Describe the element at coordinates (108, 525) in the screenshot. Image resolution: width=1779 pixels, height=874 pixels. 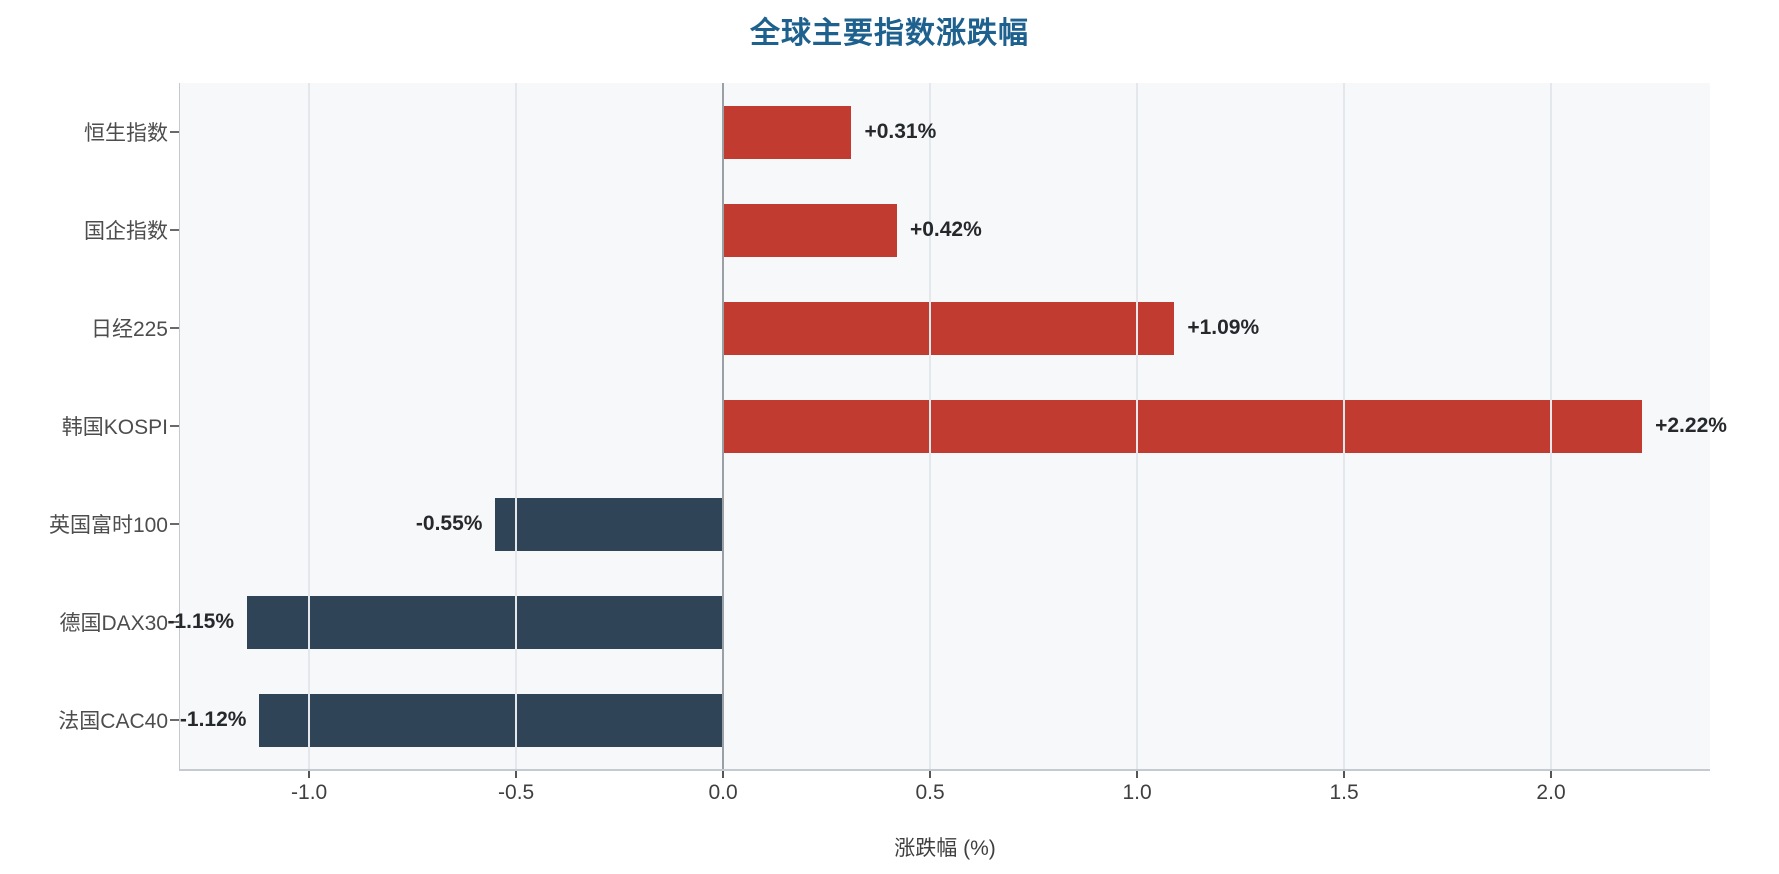
I see `y-axis-category-label: 英国富时100` at that location.